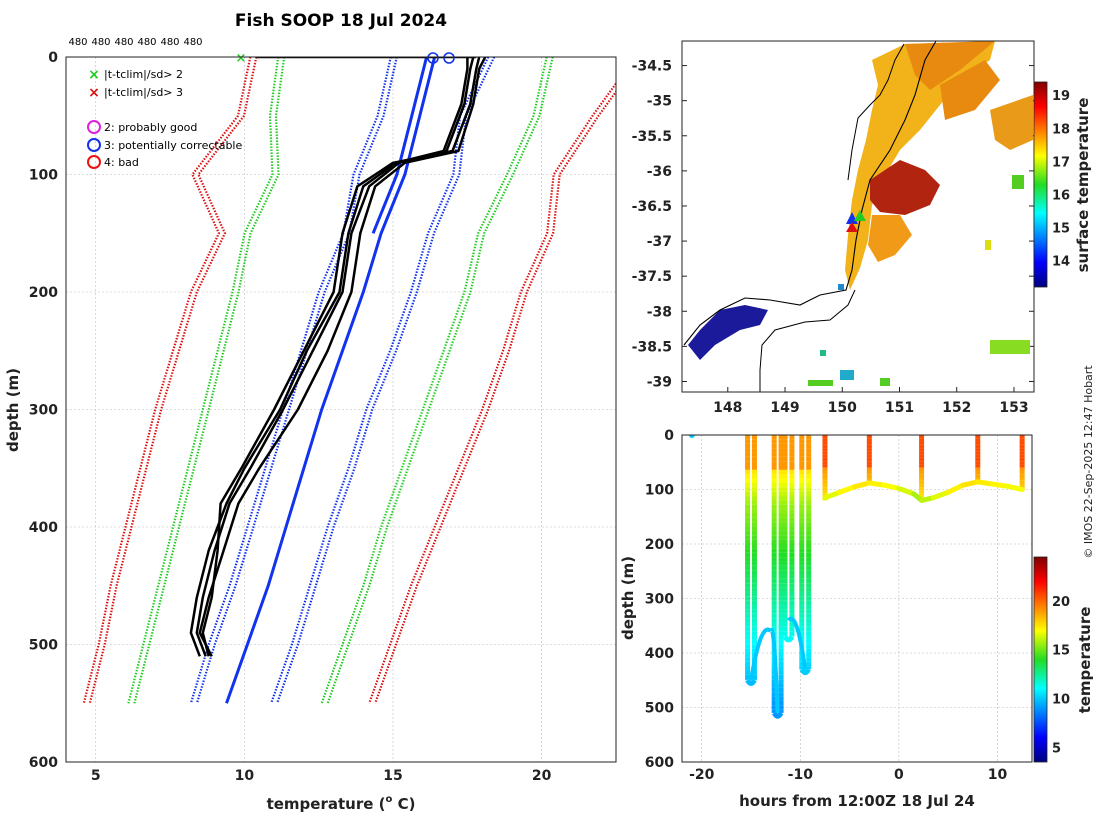 The height and width of the screenshot is (820, 1100). Describe the element at coordinates (1088, 462) in the screenshot. I see `credit-text: © IMOS 22-Sep-2025 12:47 Hobart` at that location.